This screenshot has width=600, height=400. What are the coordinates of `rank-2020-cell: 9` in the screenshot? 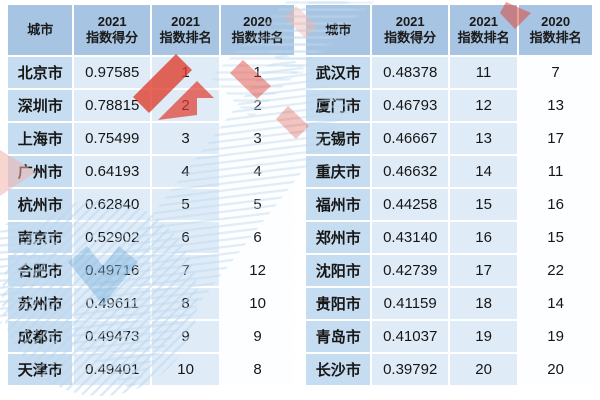 It's located at (257, 336).